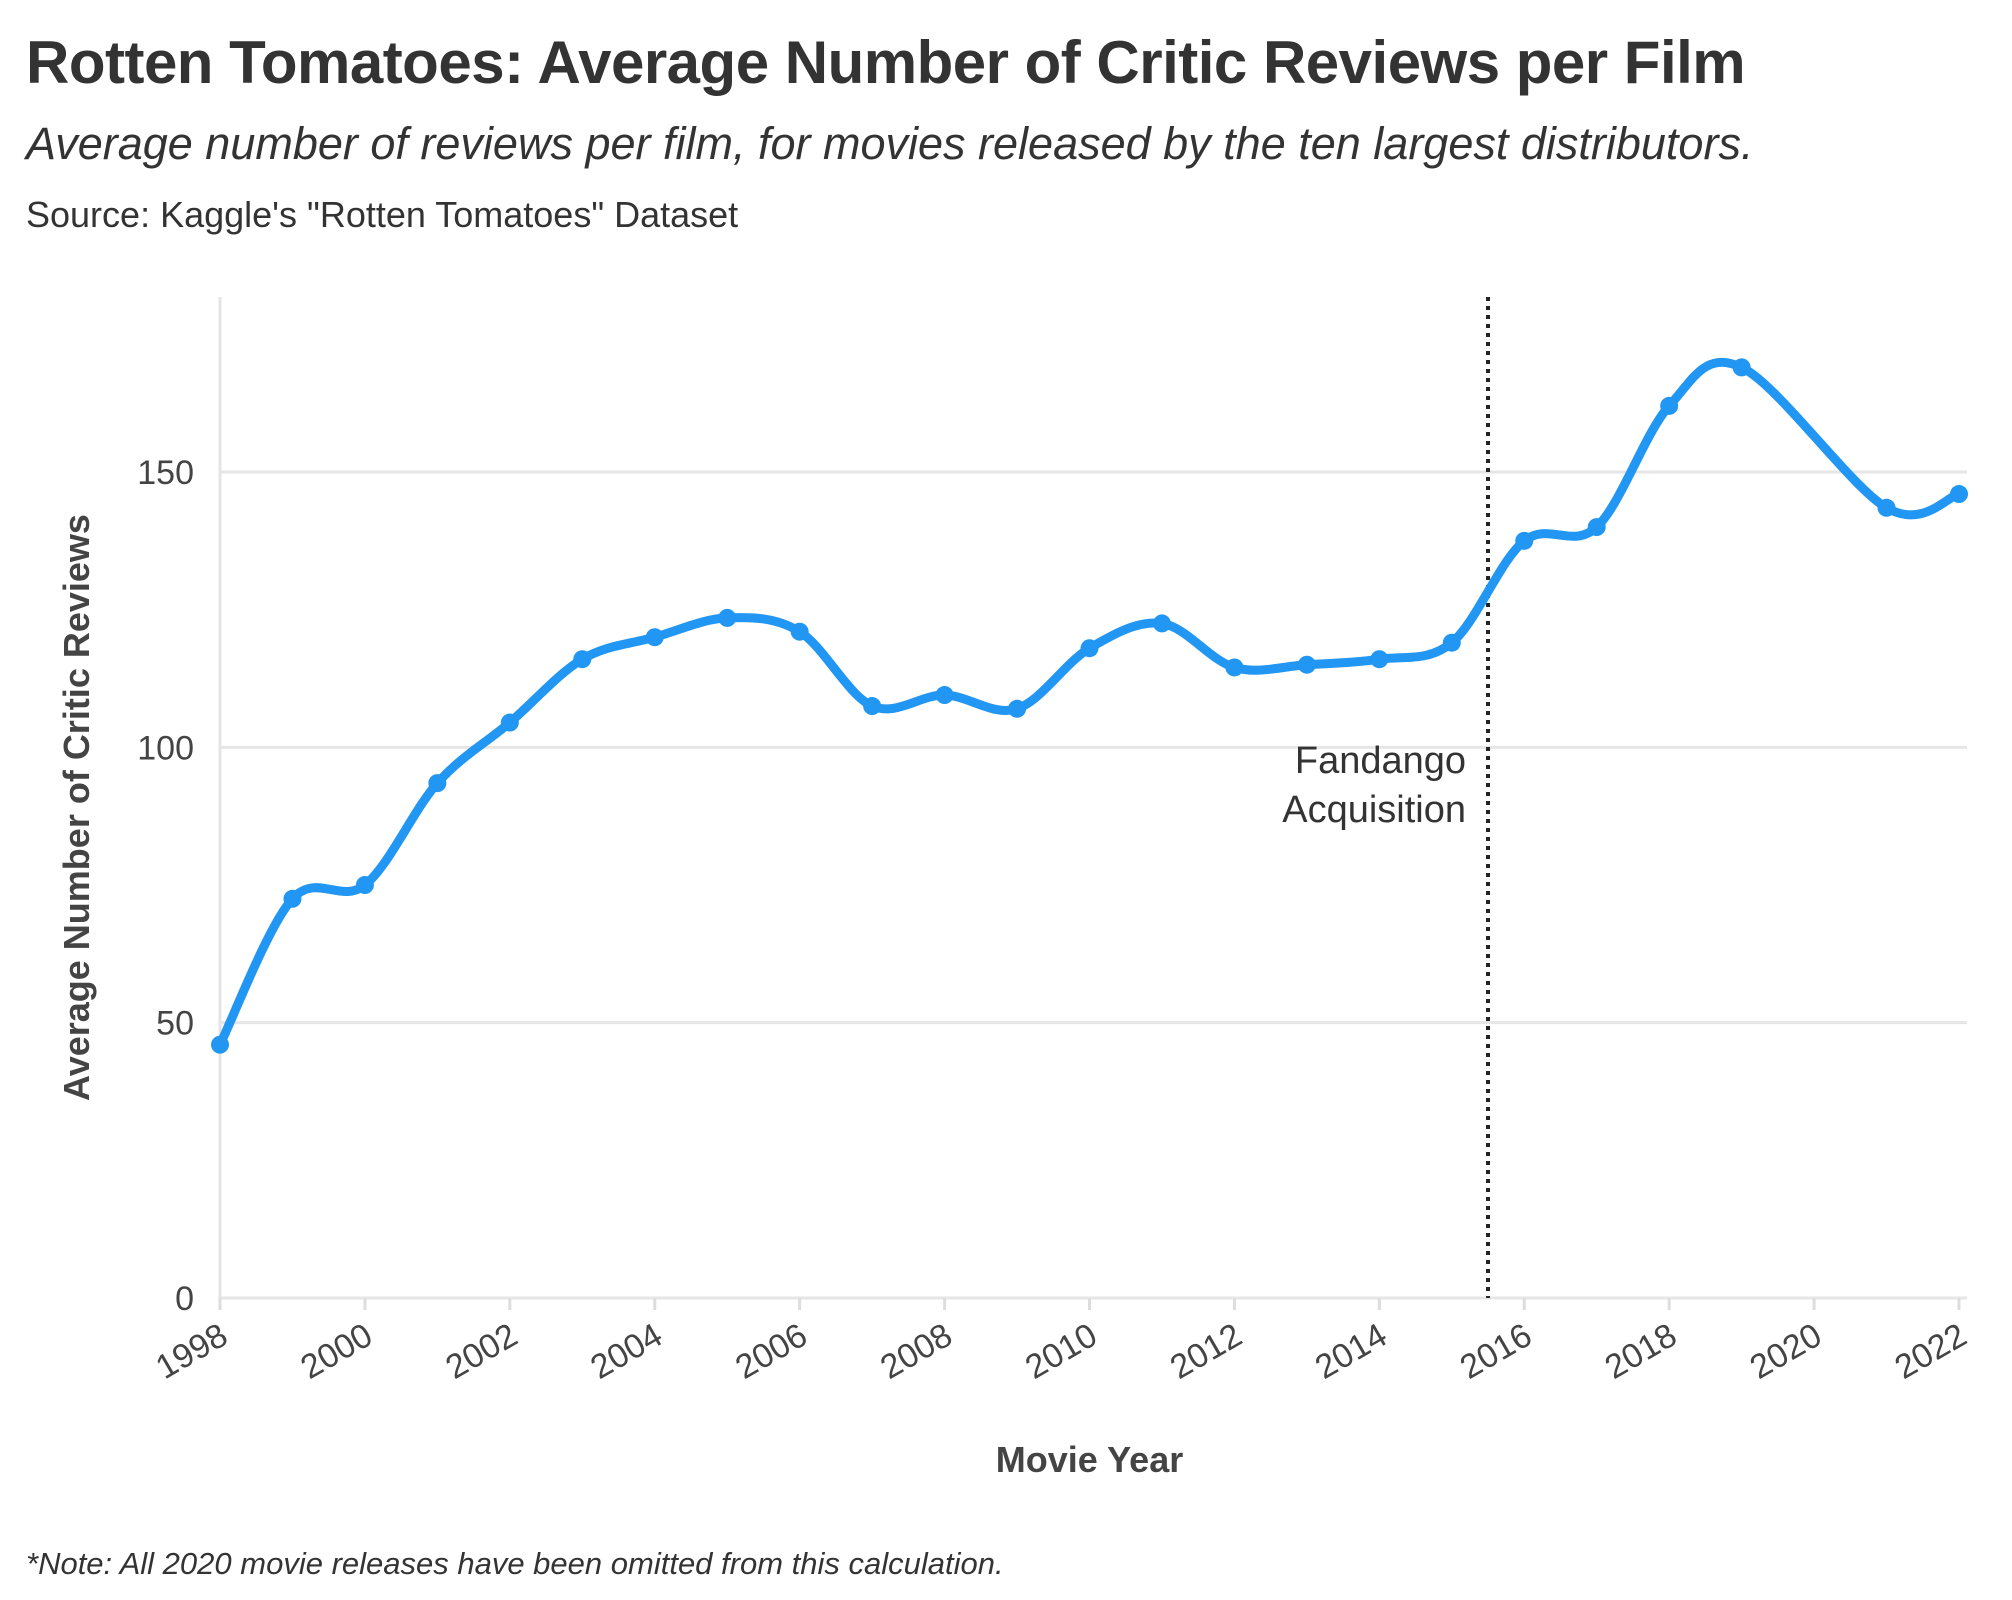 This screenshot has width=2012, height=1600. Describe the element at coordinates (481, 1351) in the screenshot. I see `x-tick-label: 2002` at that location.